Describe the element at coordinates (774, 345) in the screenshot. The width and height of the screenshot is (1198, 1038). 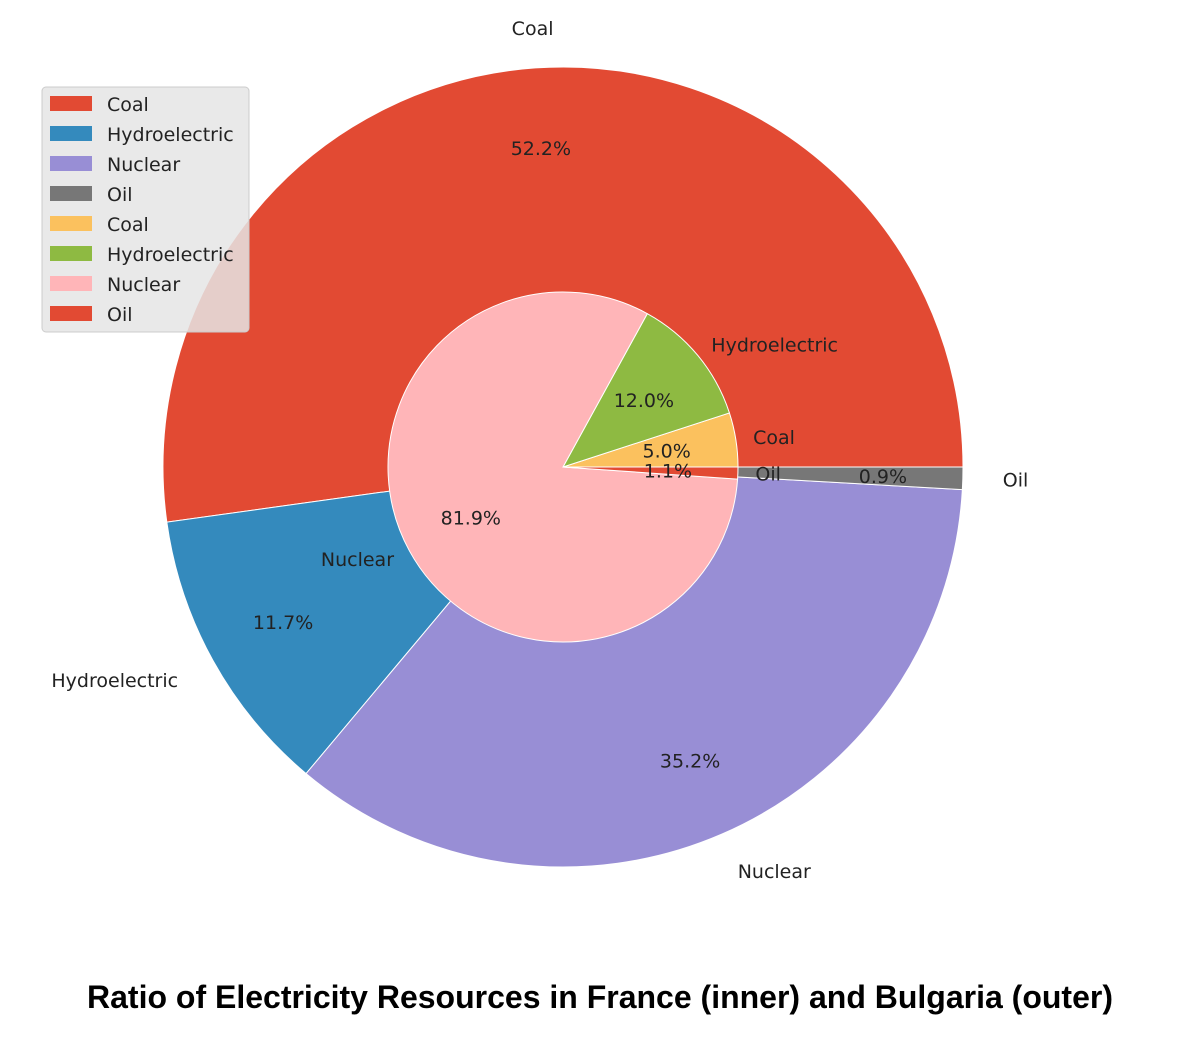
I see `inner-category-label-hydroelectric: Hydroelectric` at that location.